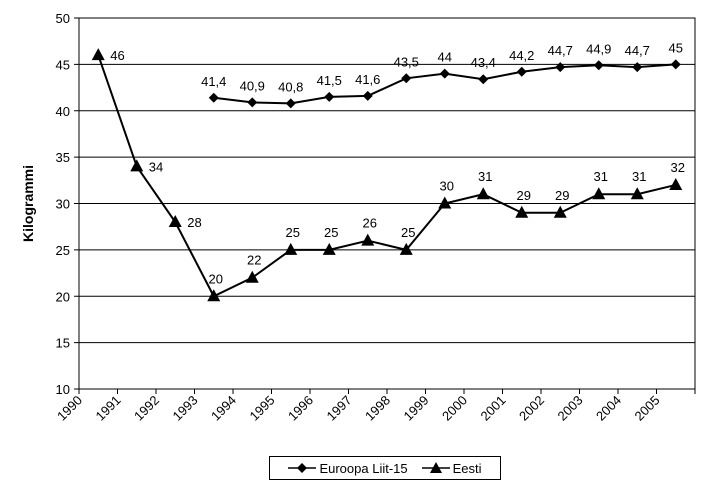  Describe the element at coordinates (146, 408) in the screenshot. I see `x-tick-label: 1992` at that location.